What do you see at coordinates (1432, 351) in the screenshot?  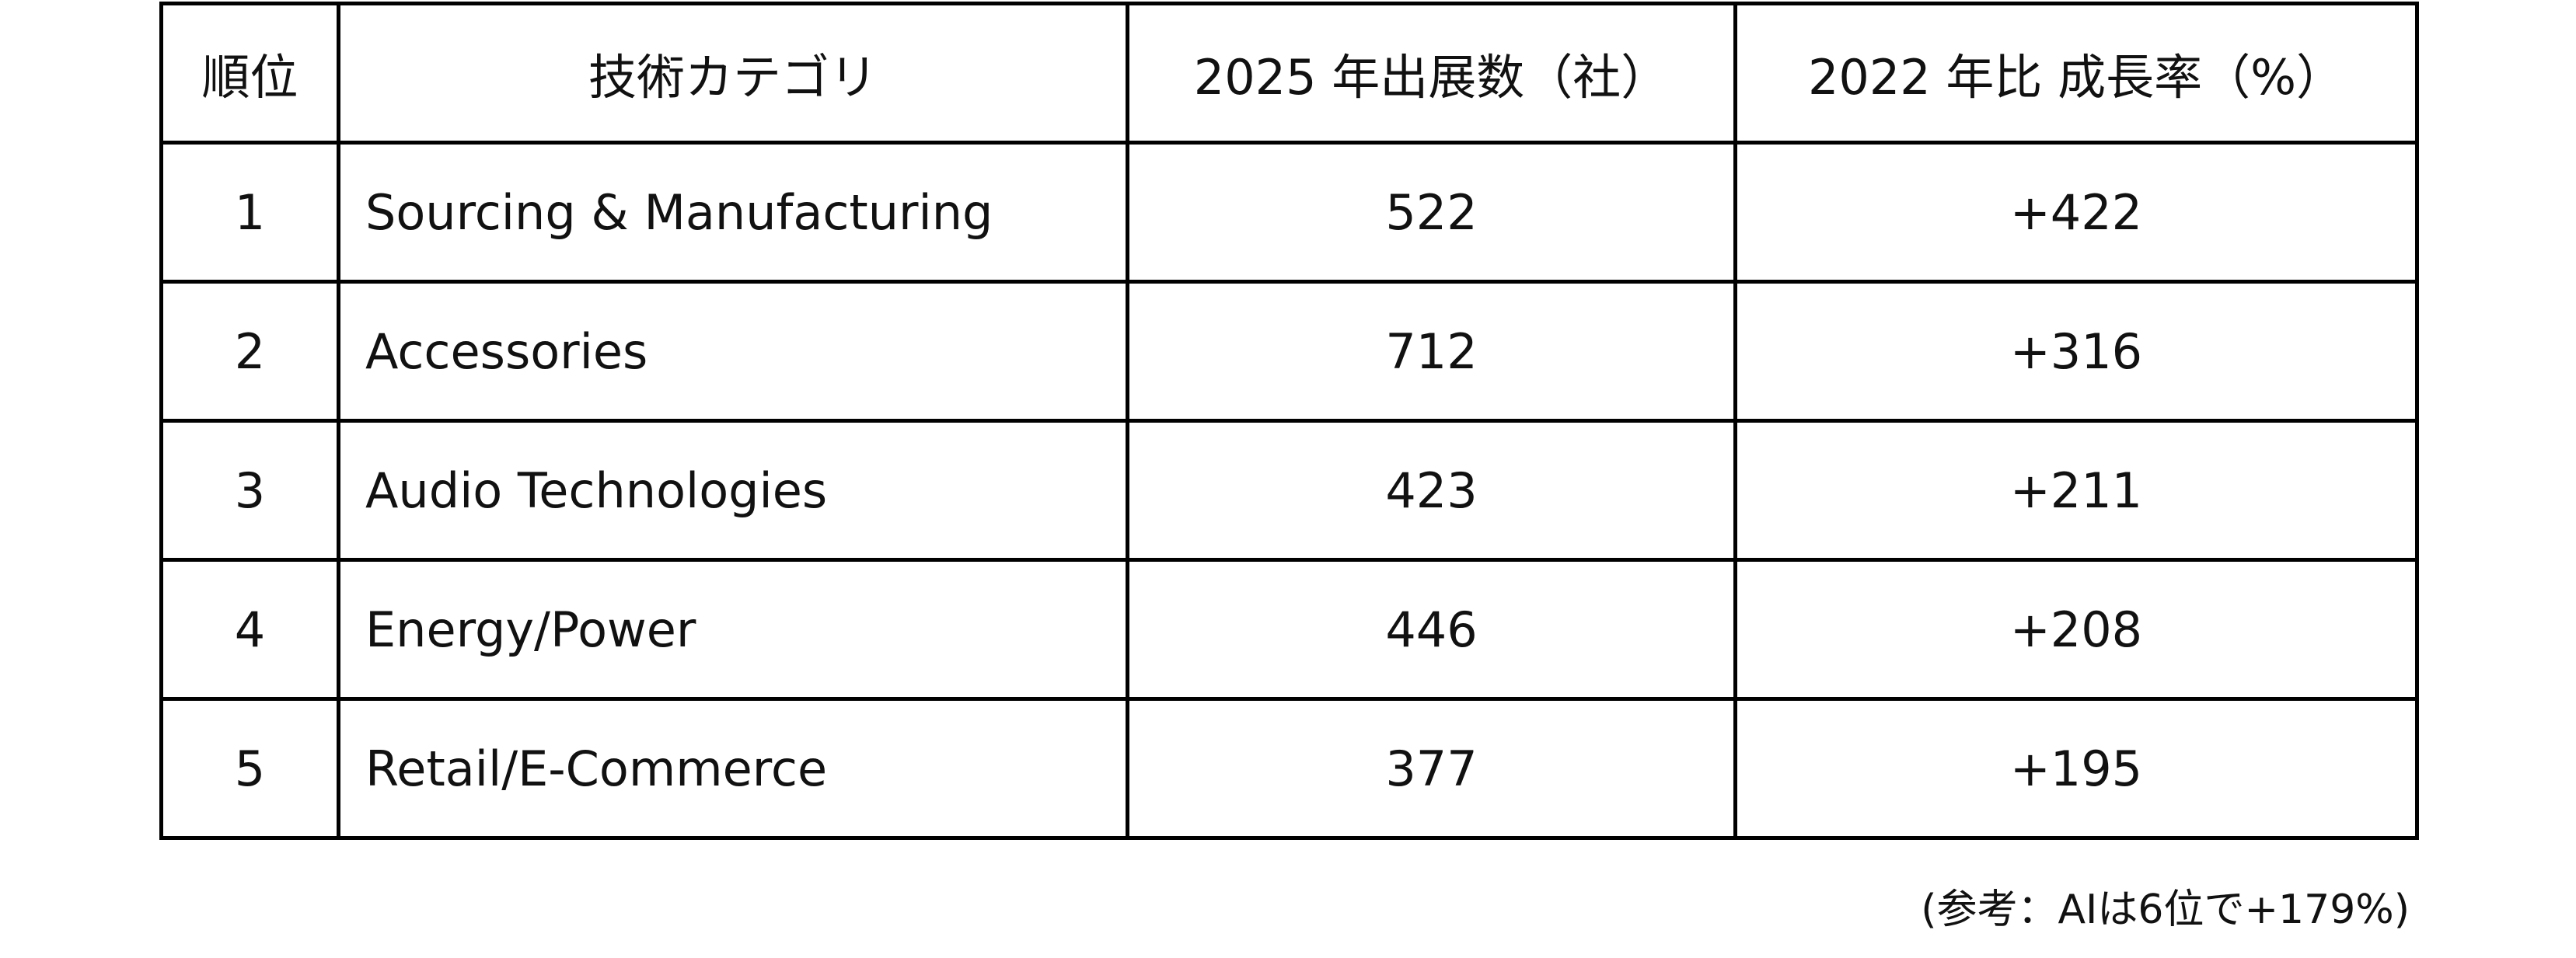 I see `count-cell: 712` at bounding box center [1432, 351].